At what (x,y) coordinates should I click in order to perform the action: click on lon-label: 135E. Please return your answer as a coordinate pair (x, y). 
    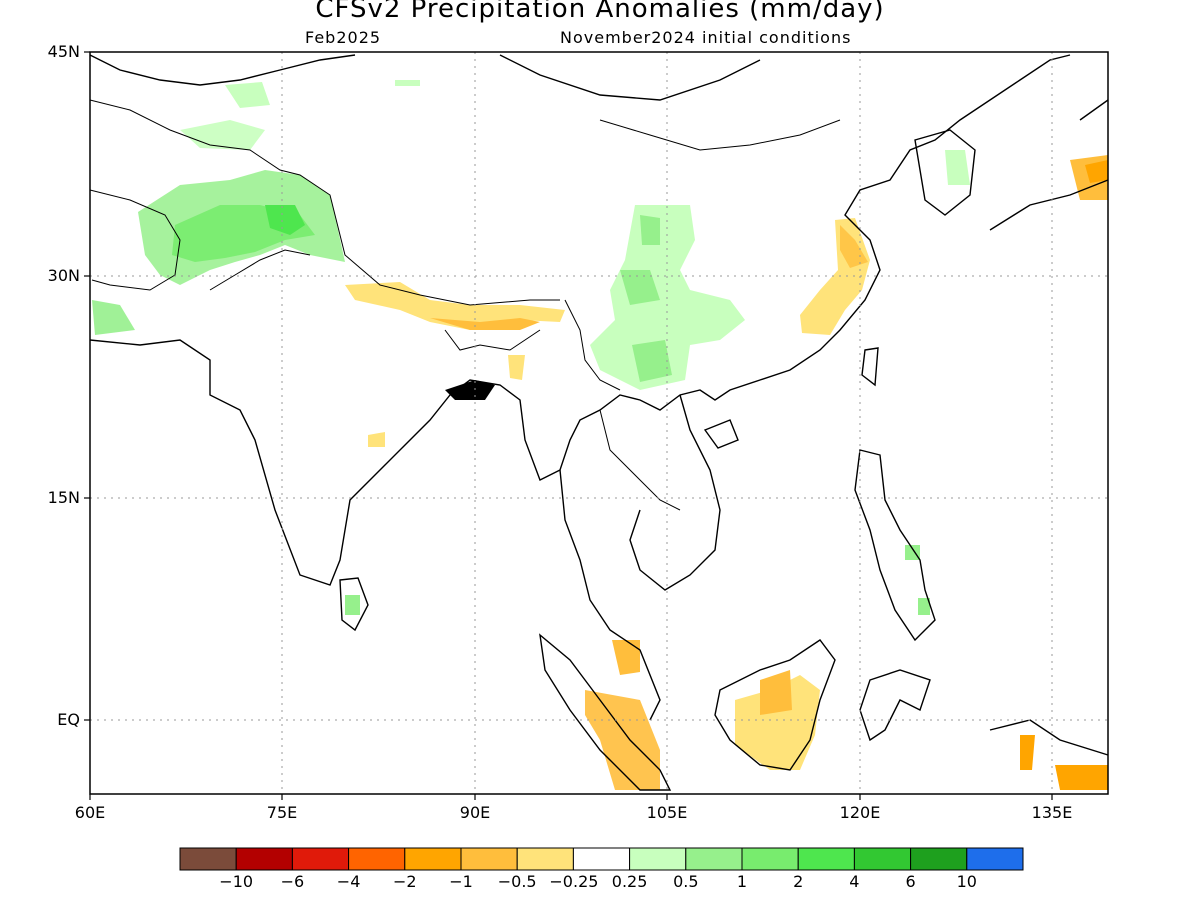
    Looking at the image, I should click on (1052, 812).